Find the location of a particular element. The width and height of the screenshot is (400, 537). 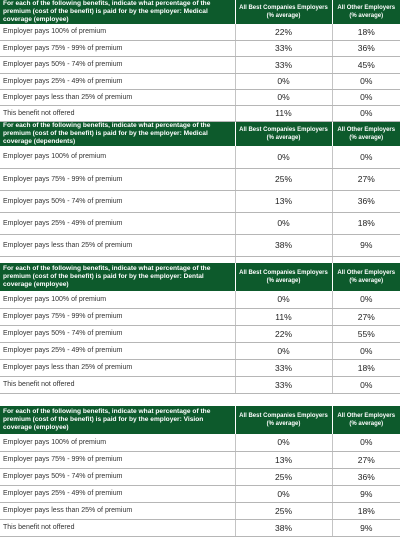

table-row: Employer pays 75% - 99% of premium 11% 27% is located at coordinates (200, 317).